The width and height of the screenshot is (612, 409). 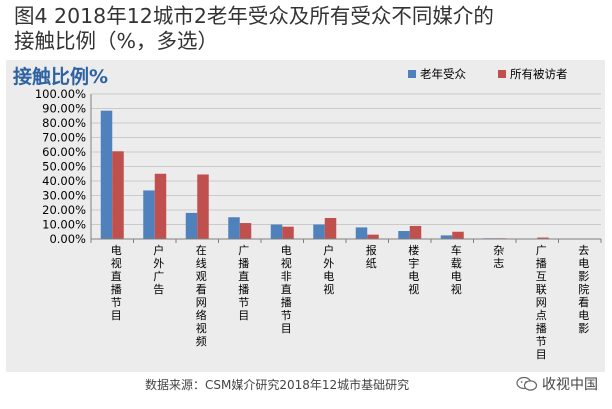 What do you see at coordinates (456, 269) in the screenshot?
I see `category-label: 车载电视` at bounding box center [456, 269].